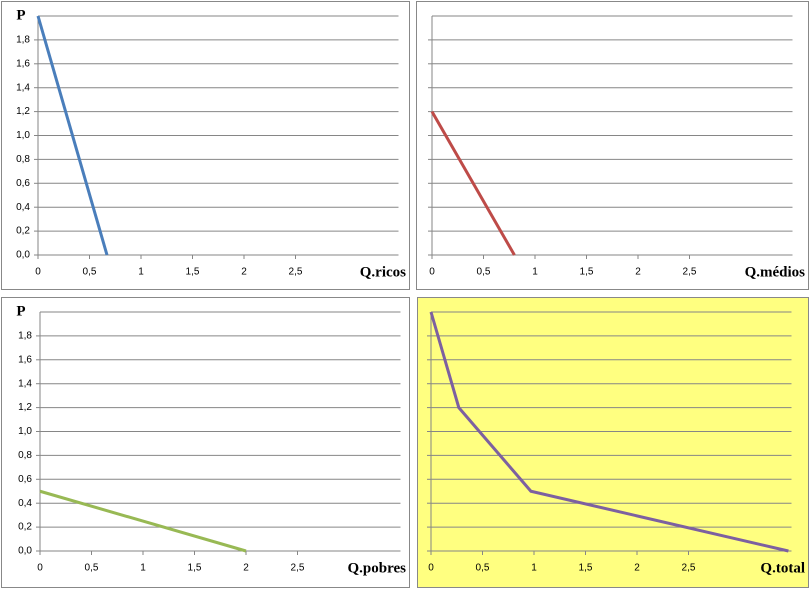  What do you see at coordinates (775, 272) in the screenshot?
I see `x-axis-label: Q.médios` at bounding box center [775, 272].